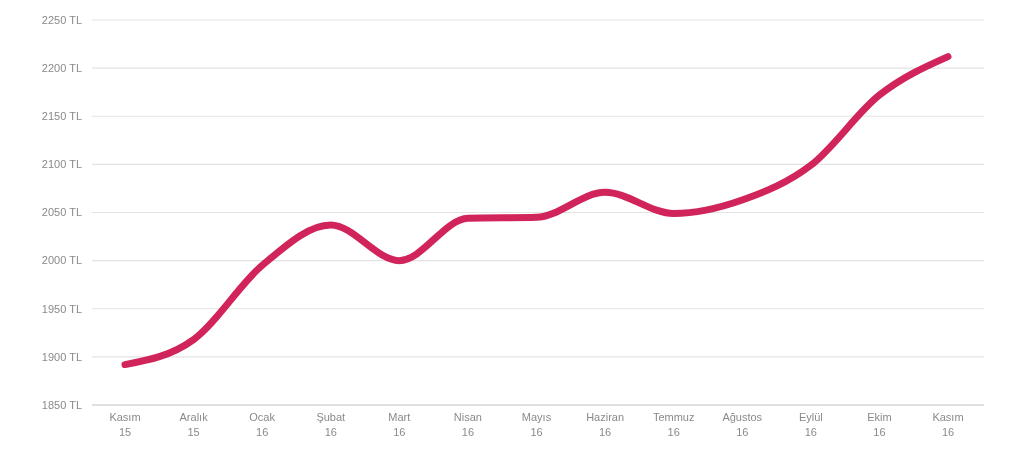  Describe the element at coordinates (331, 424) in the screenshot. I see `x-tick-label: Şubat 16` at that location.